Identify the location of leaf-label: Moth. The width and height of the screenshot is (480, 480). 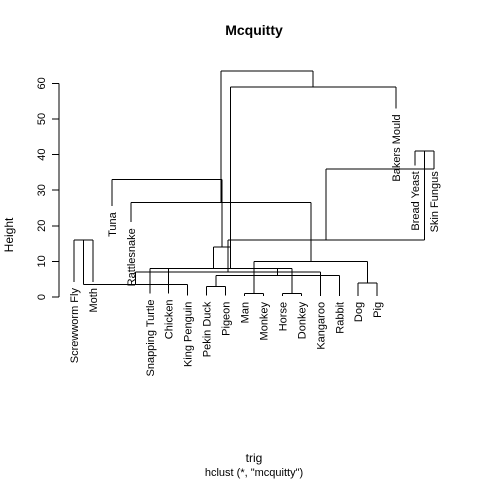
(94, 300).